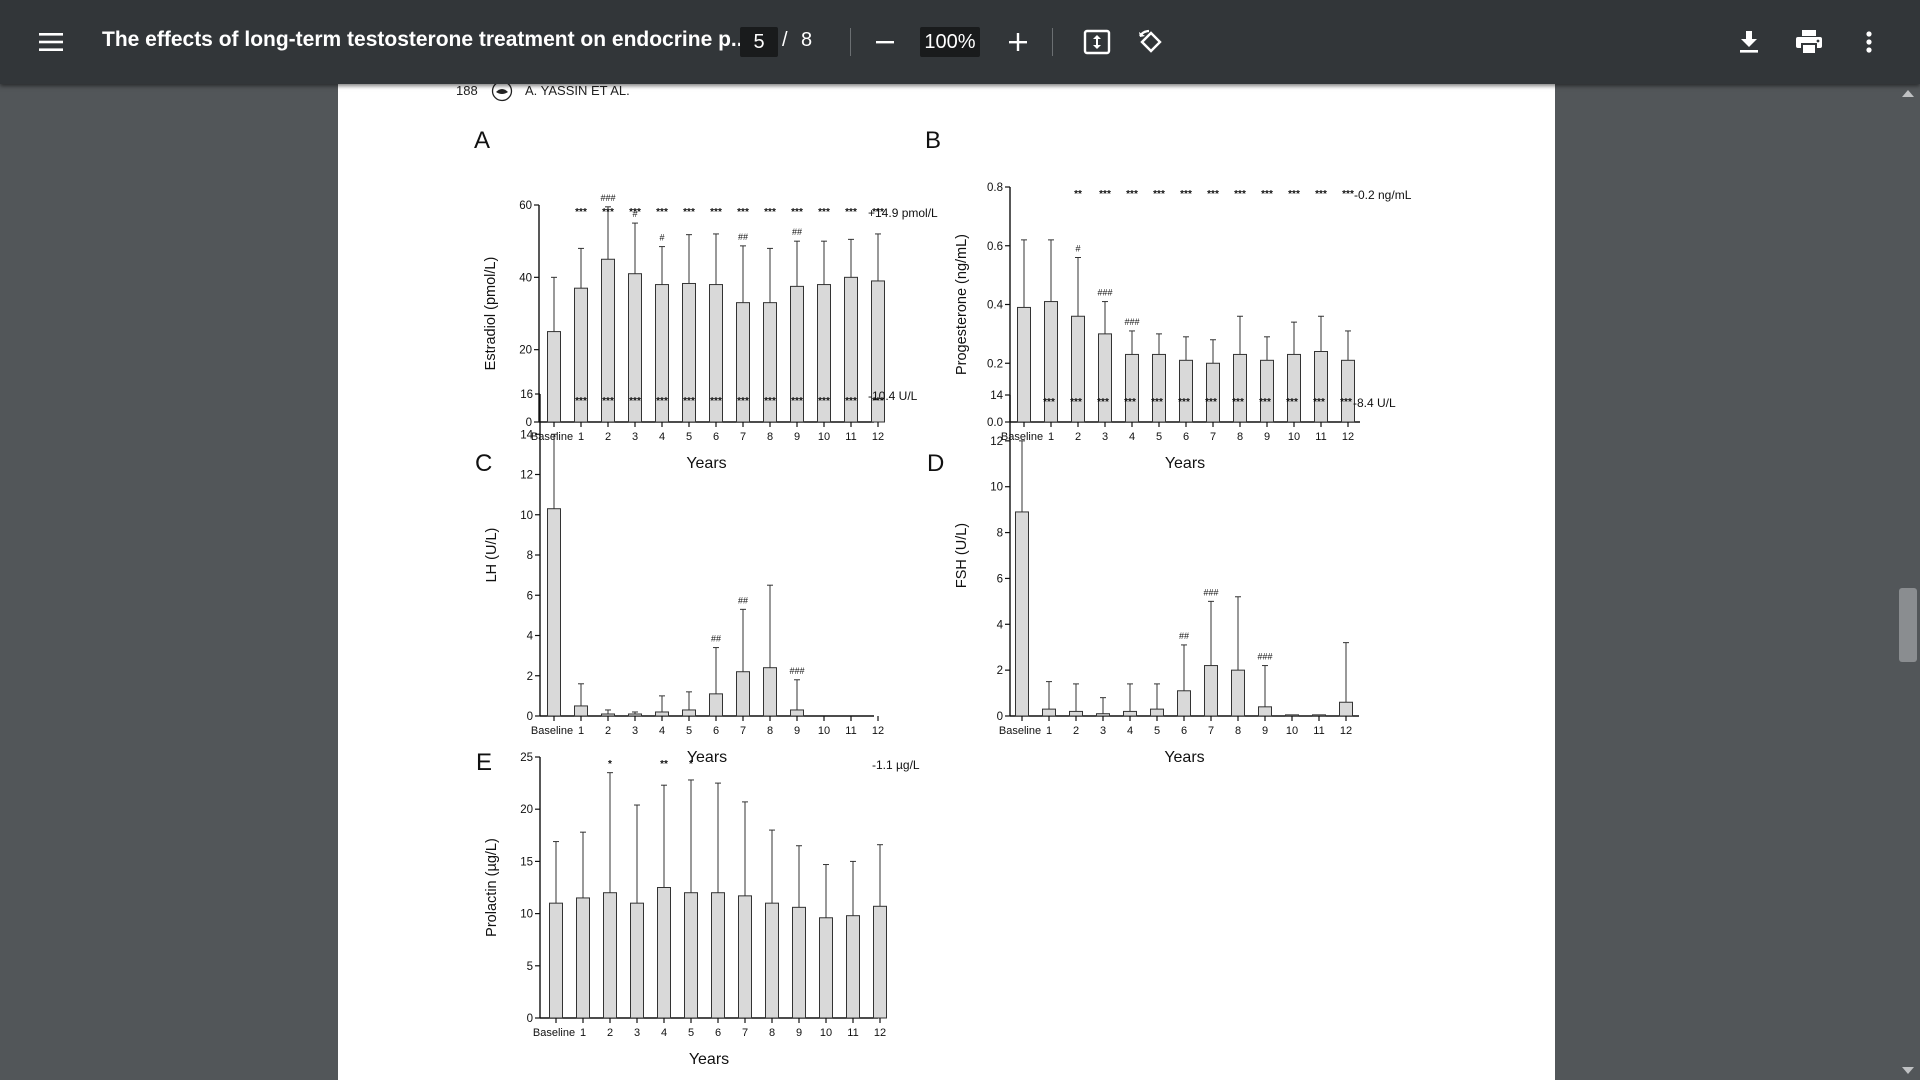 The width and height of the screenshot is (1920, 1080). What do you see at coordinates (525, 351) in the screenshot?
I see `y-tick-label: 20` at bounding box center [525, 351].